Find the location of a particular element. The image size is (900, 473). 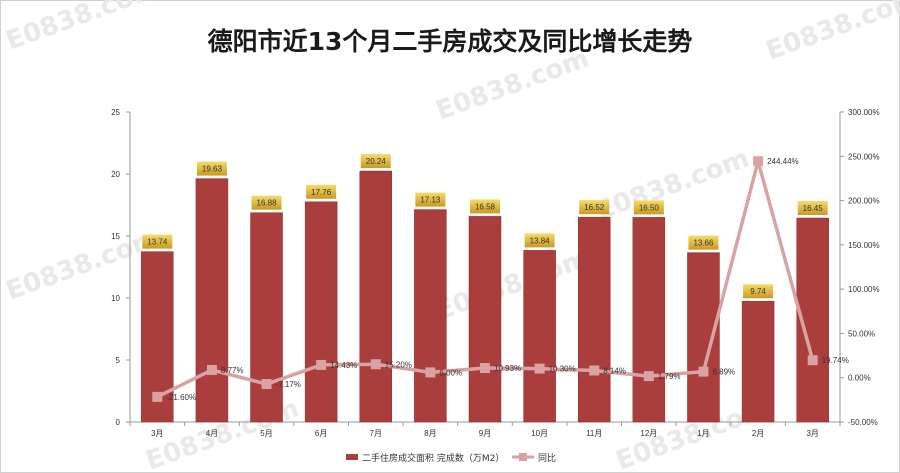

y-right-tick-label: 100.00% is located at coordinates (864, 289).